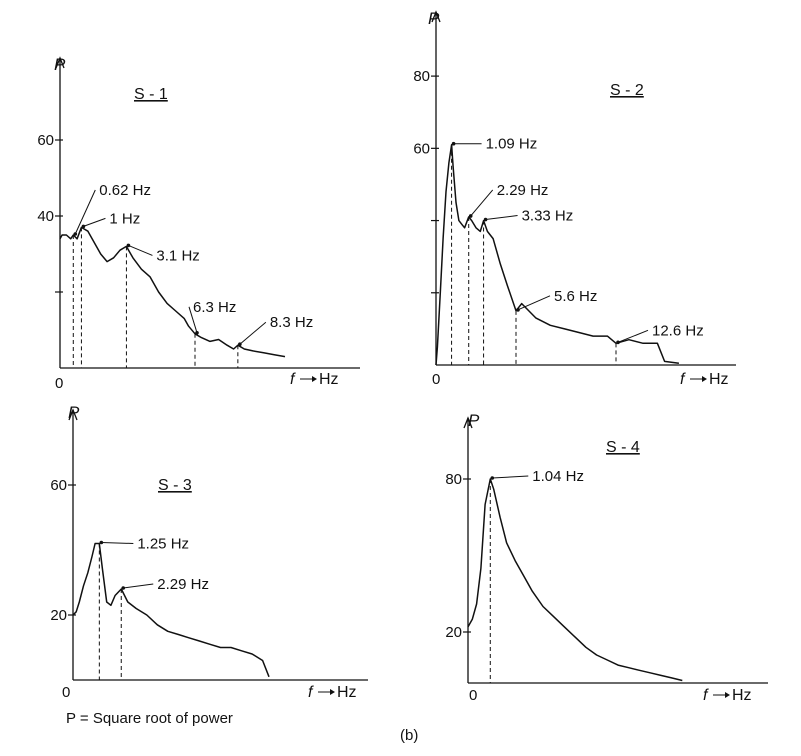 Image resolution: width=801 pixels, height=756 pixels. What do you see at coordinates (214, 307) in the screenshot?
I see `annotation-label: 6.3 Hz` at bounding box center [214, 307].